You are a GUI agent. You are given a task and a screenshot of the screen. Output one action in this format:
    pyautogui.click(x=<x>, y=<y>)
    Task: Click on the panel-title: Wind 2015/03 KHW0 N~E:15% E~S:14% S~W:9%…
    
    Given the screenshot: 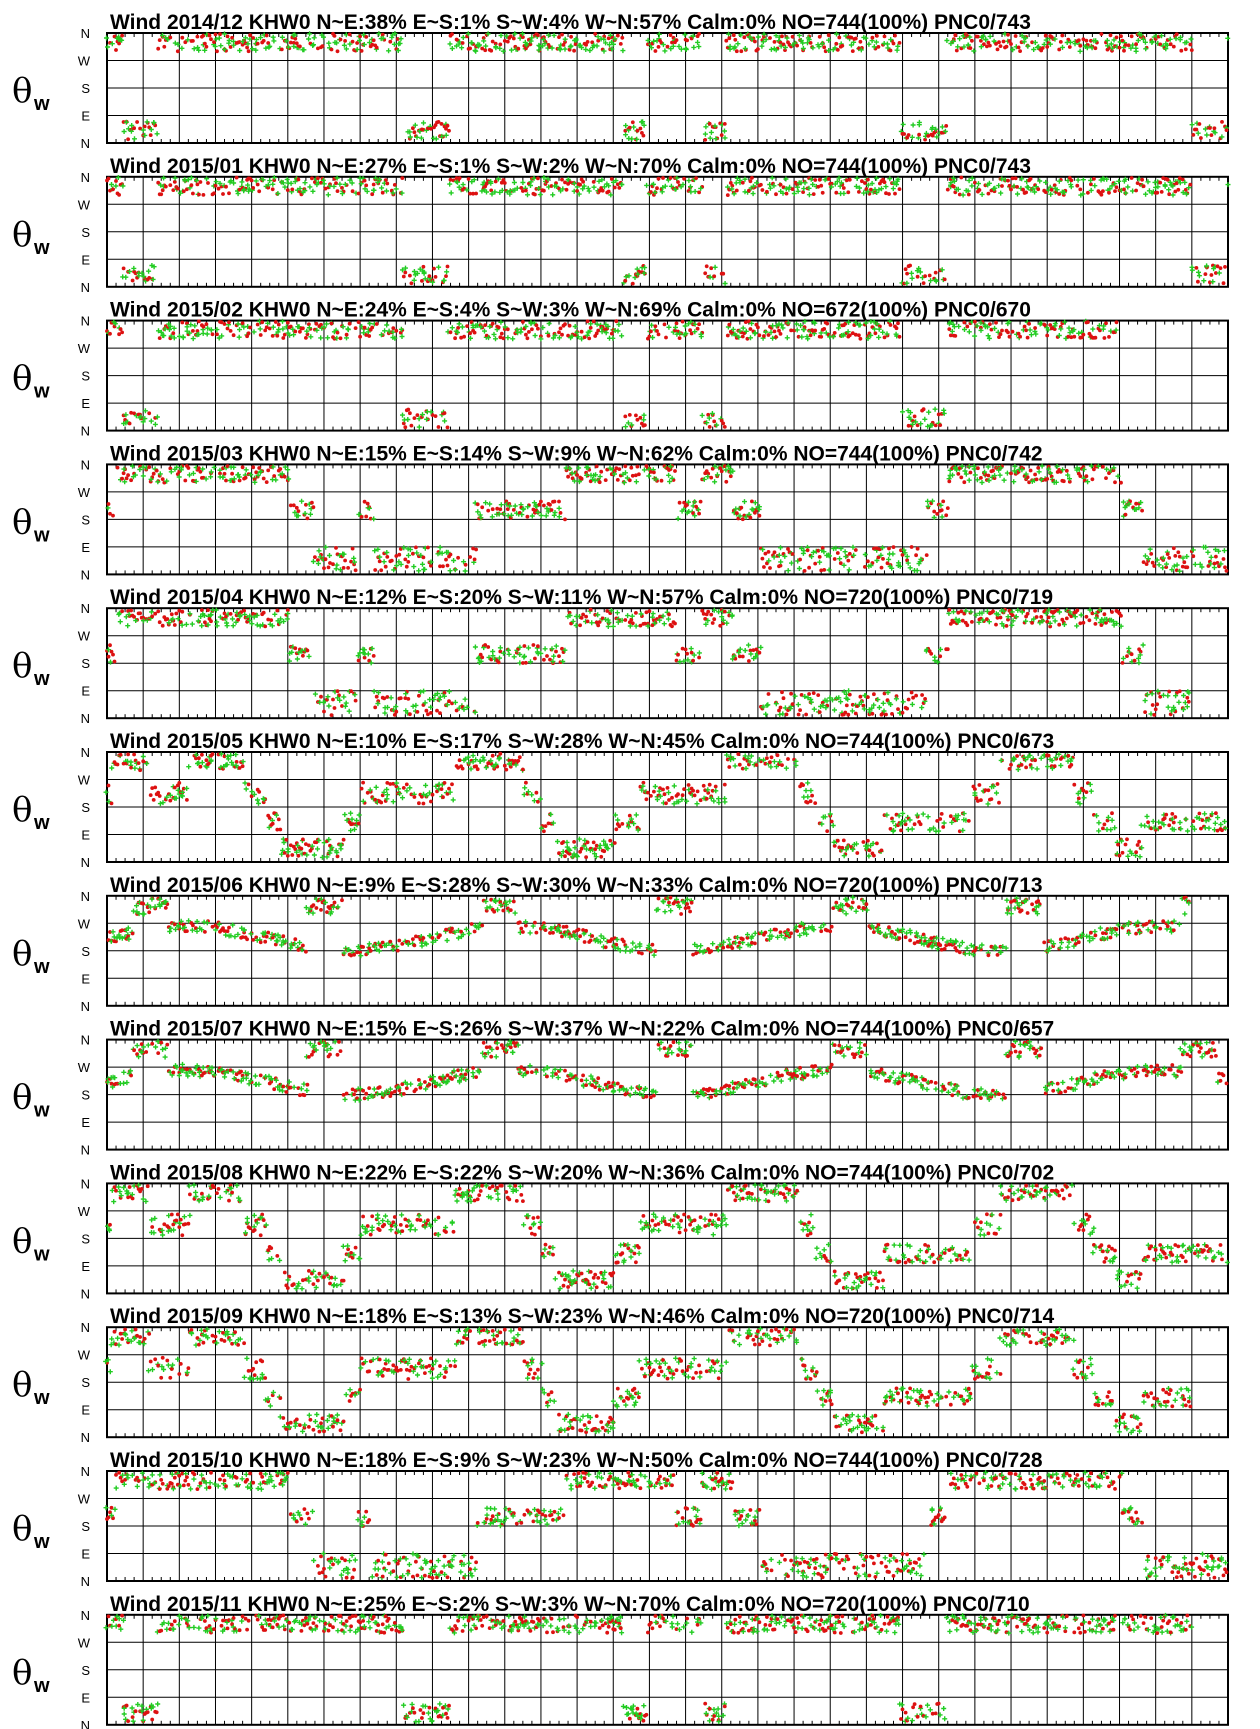 What is the action you would take?
    pyautogui.click(x=576, y=453)
    